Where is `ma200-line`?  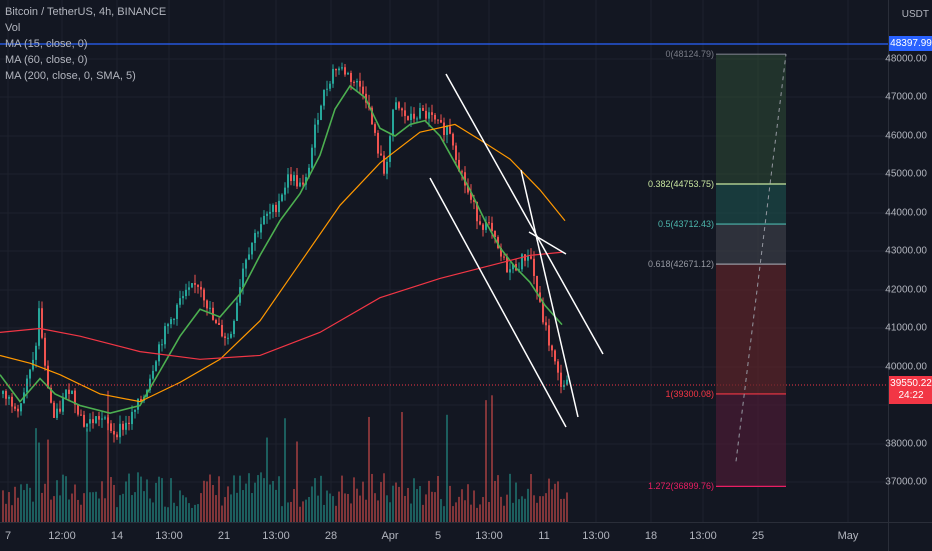
ma200-line is located at coordinates (281, 305).